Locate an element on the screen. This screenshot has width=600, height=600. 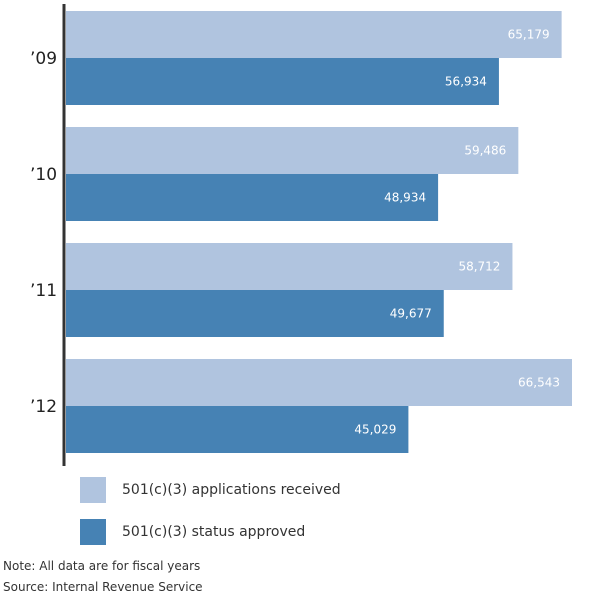
category-label-3: ’12 is located at coordinates (43, 407).